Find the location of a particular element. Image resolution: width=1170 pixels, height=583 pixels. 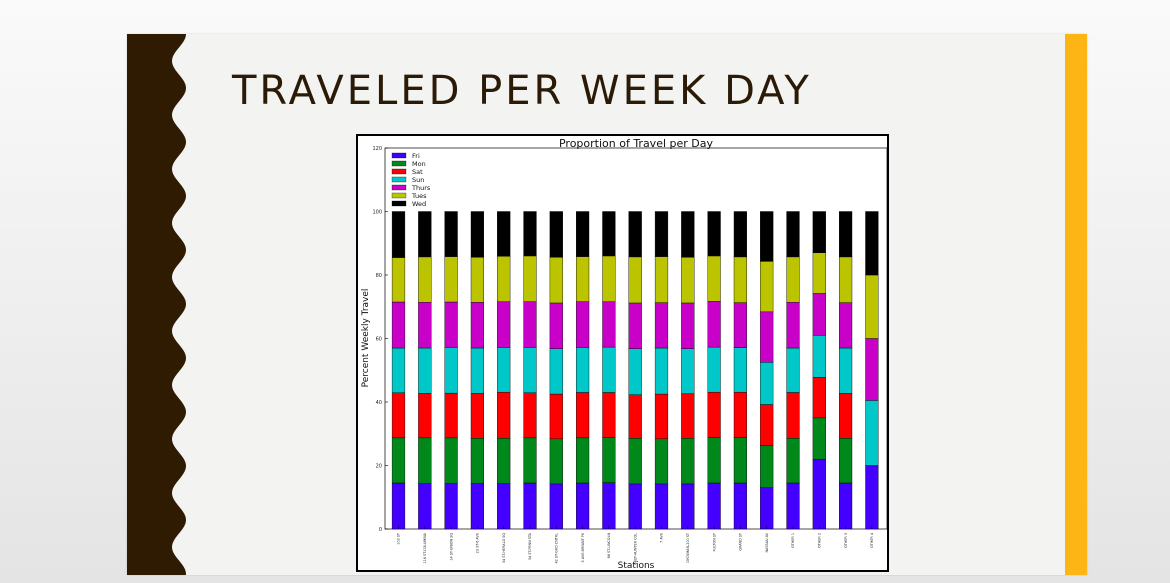

legend-label-fri: Fri is located at coordinates (416, 156).